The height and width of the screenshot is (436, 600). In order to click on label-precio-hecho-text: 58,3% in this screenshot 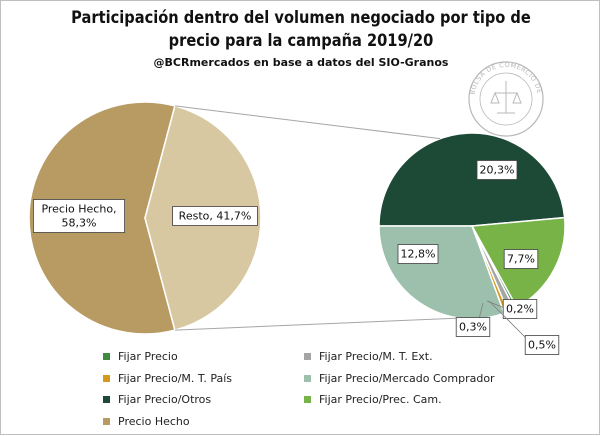, I will do `click(79, 223)`.